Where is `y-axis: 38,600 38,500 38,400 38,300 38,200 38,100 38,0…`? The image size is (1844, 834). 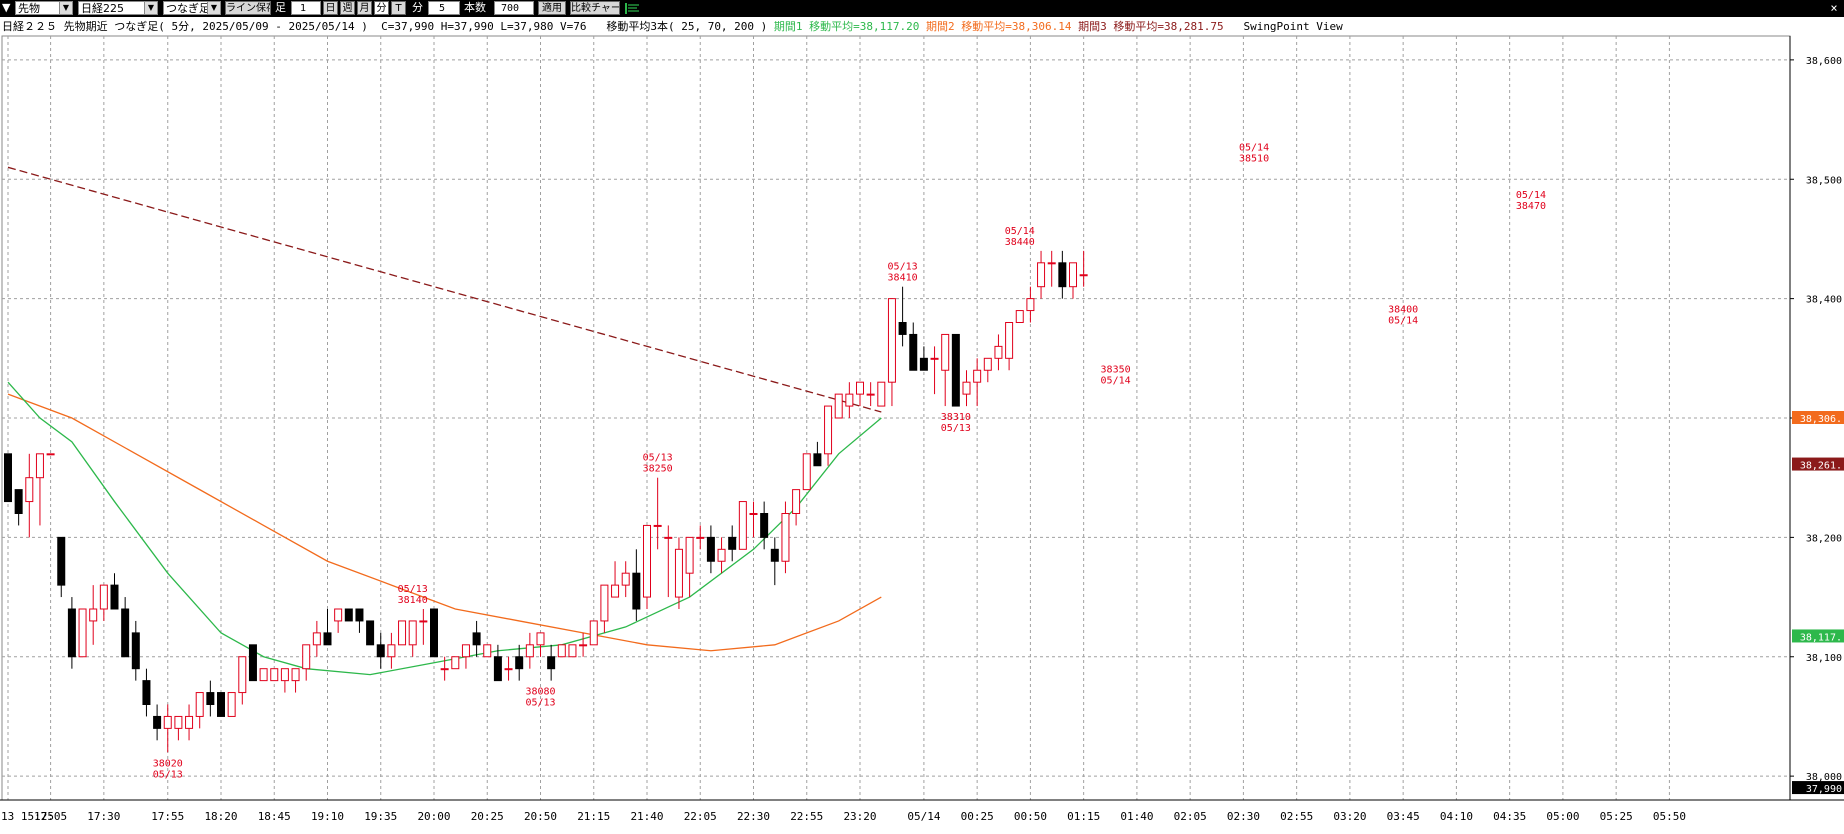 y-axis: 38,600 38,500 38,400 38,300 38,200 38,100 38,0… is located at coordinates (1816, 418).